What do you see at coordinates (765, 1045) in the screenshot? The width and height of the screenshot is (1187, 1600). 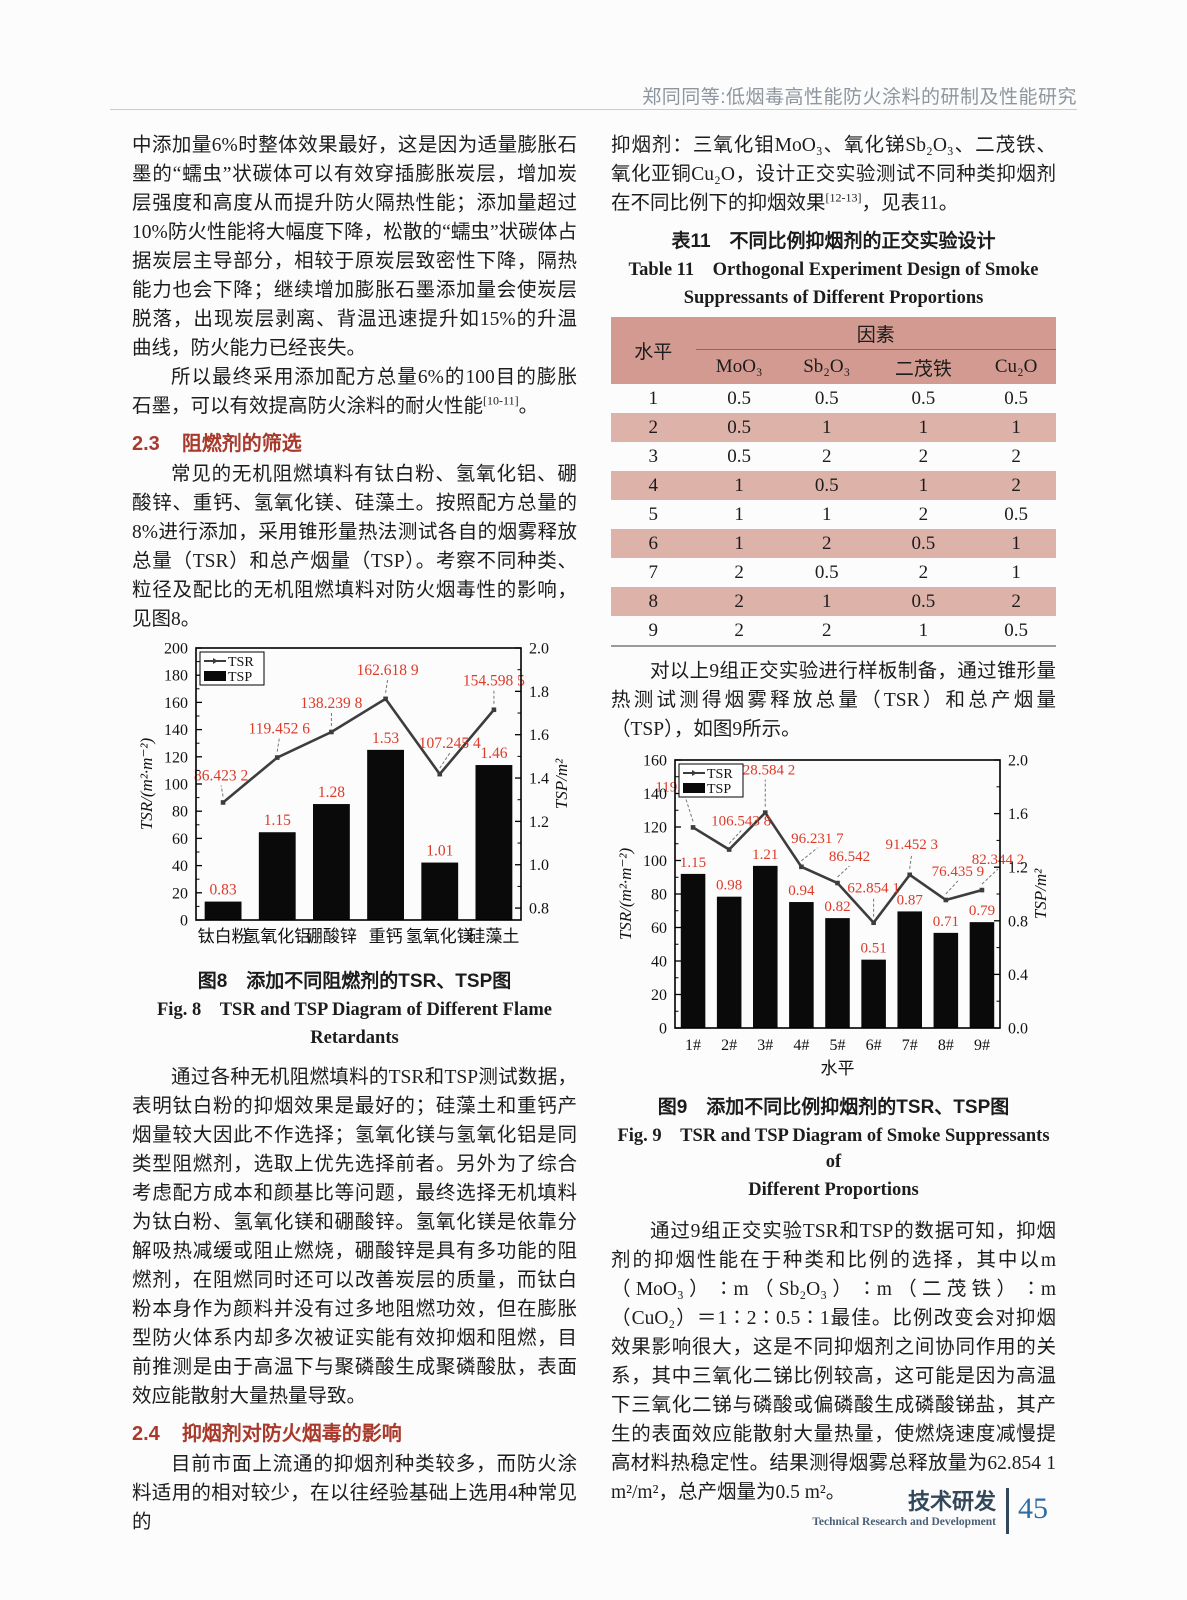 I see `category-label: 3#` at bounding box center [765, 1045].